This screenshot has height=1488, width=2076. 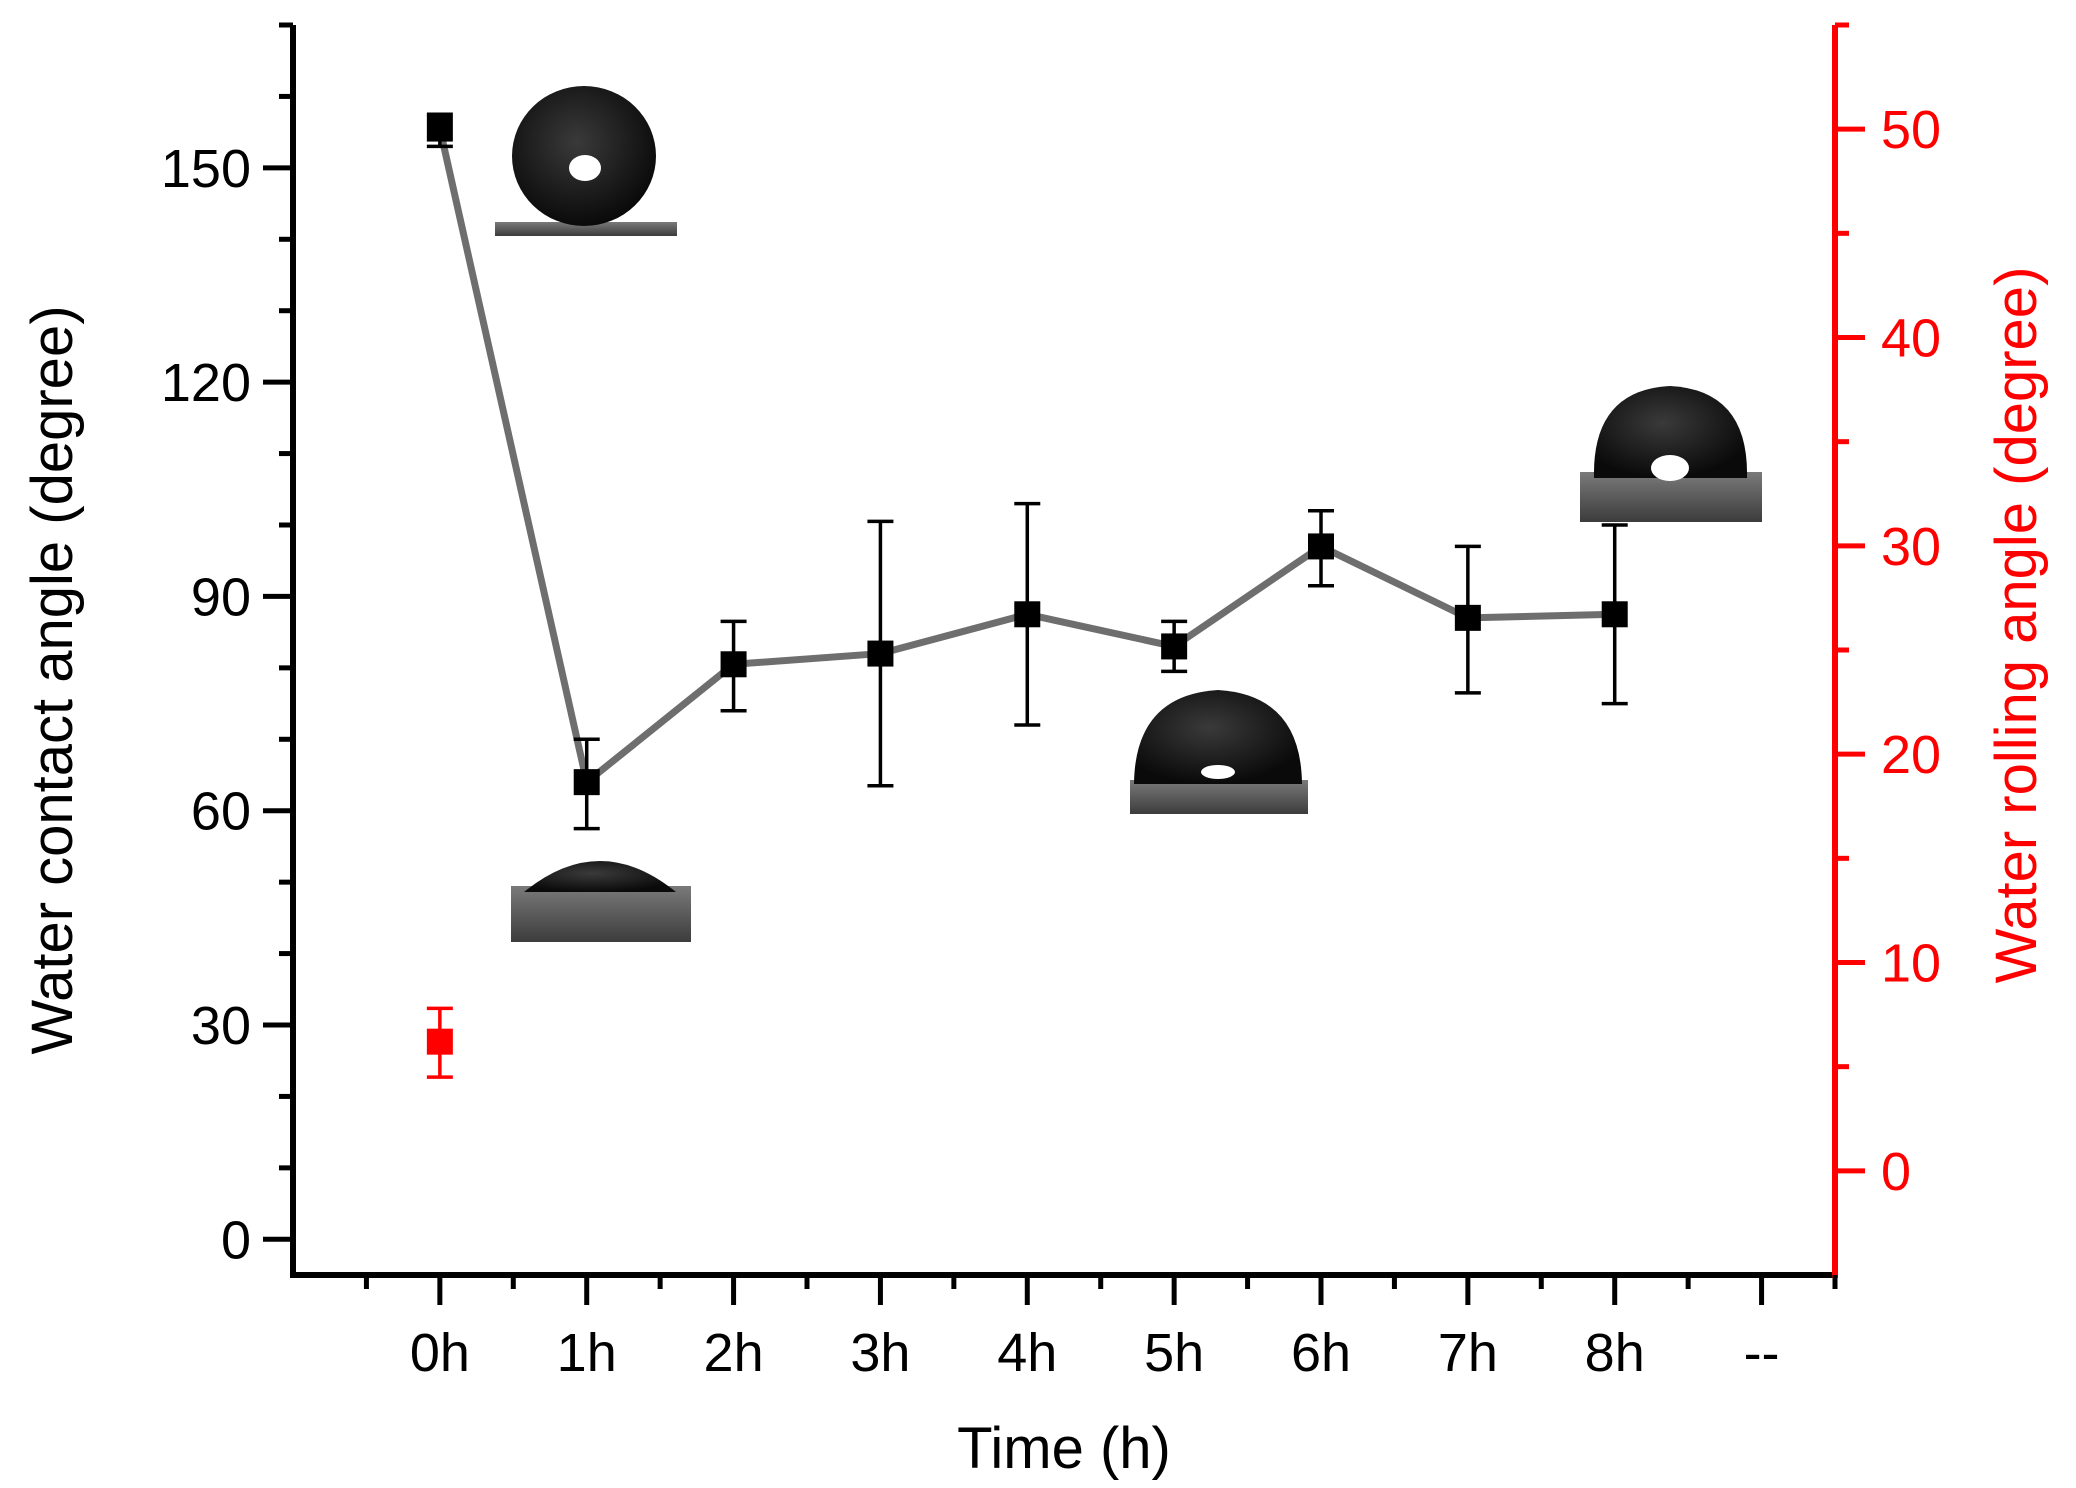 I want to click on left-tick-label: 30, so click(x=221, y=1026).